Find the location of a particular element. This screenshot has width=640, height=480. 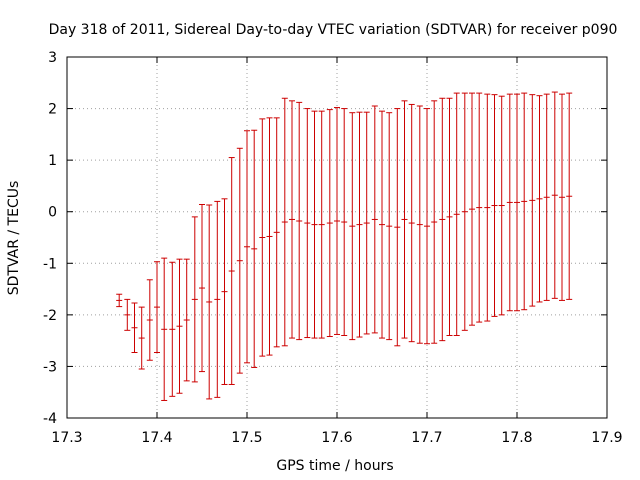

y-tick-label: 3 is located at coordinates (52, 58).